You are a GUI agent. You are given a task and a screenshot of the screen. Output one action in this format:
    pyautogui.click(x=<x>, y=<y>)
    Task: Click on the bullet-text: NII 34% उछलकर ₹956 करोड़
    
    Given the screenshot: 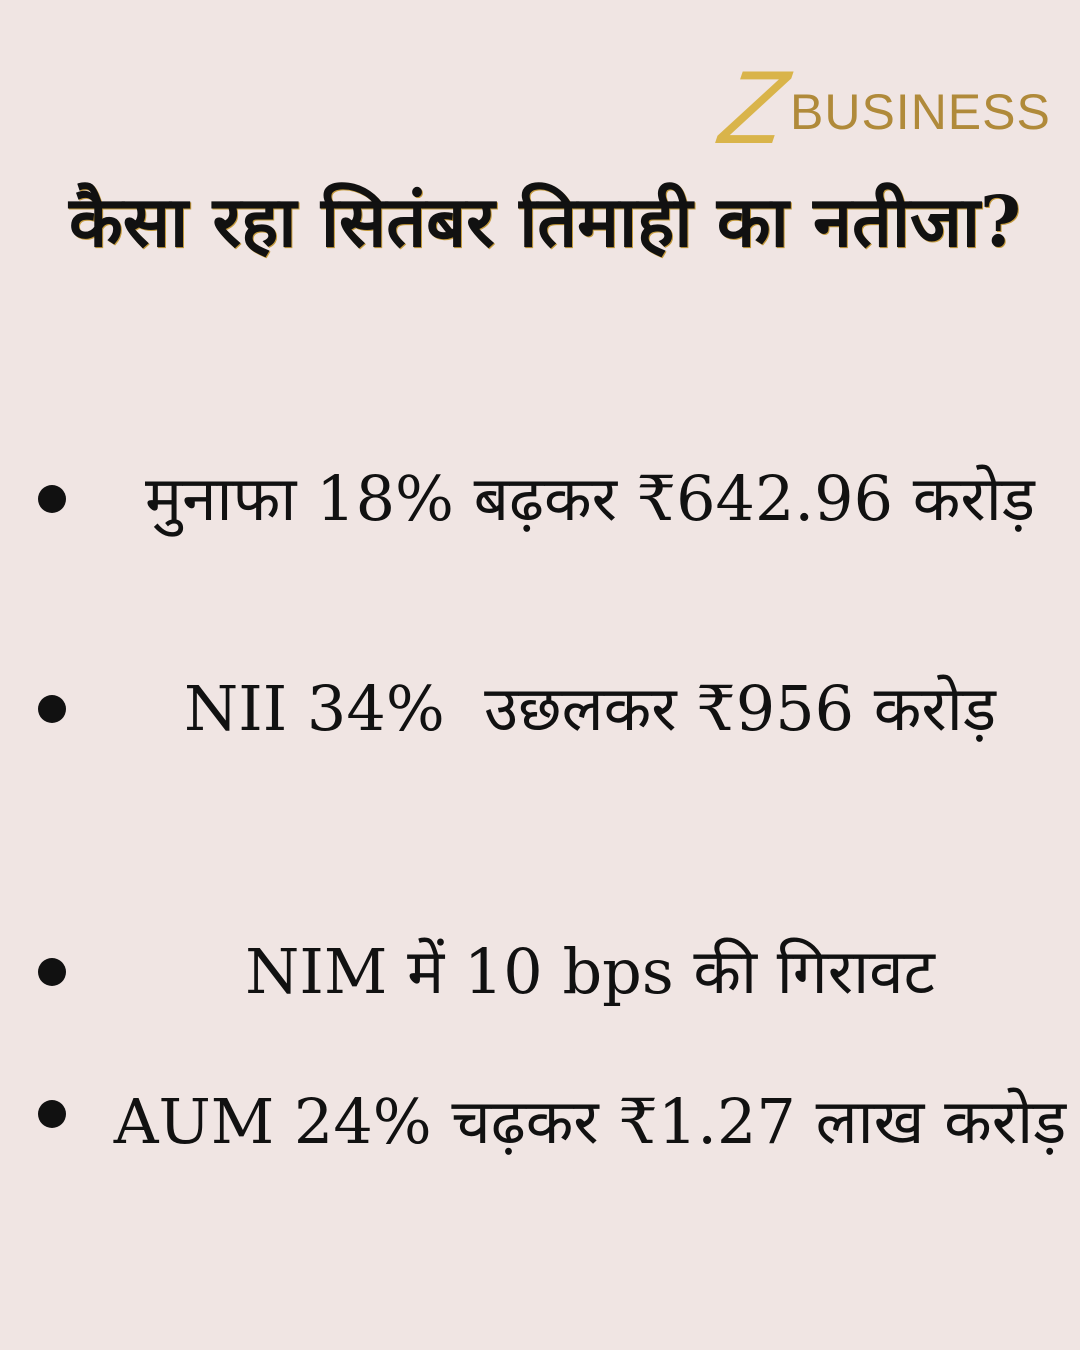 What is the action you would take?
    pyautogui.click(x=589, y=708)
    